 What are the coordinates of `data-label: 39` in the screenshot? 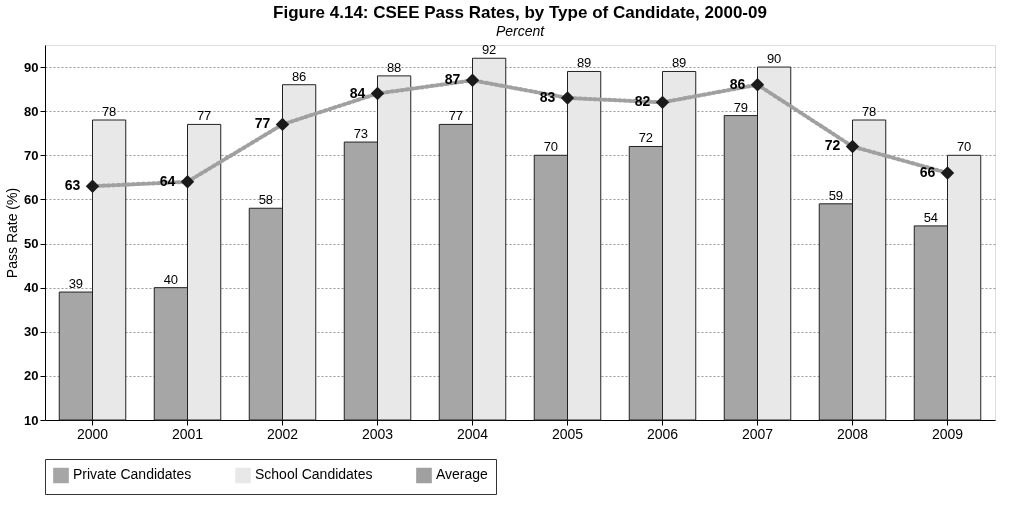 It's located at (76, 284).